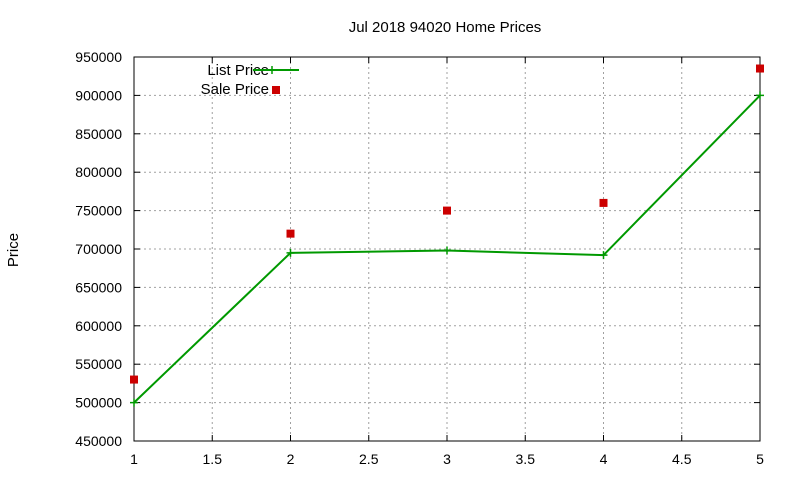 The image size is (800, 480). I want to click on x-tick-label: 2, so click(291, 459).